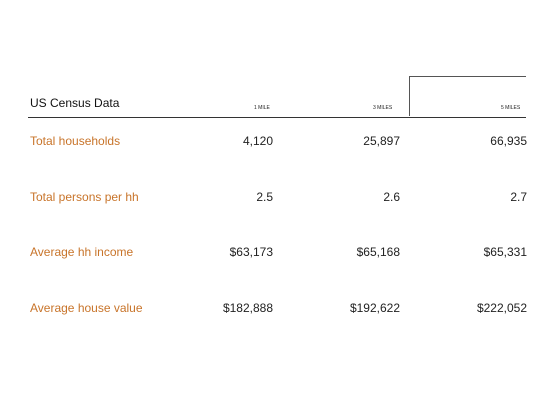  I want to click on table-title: US Census Data, so click(75, 103).